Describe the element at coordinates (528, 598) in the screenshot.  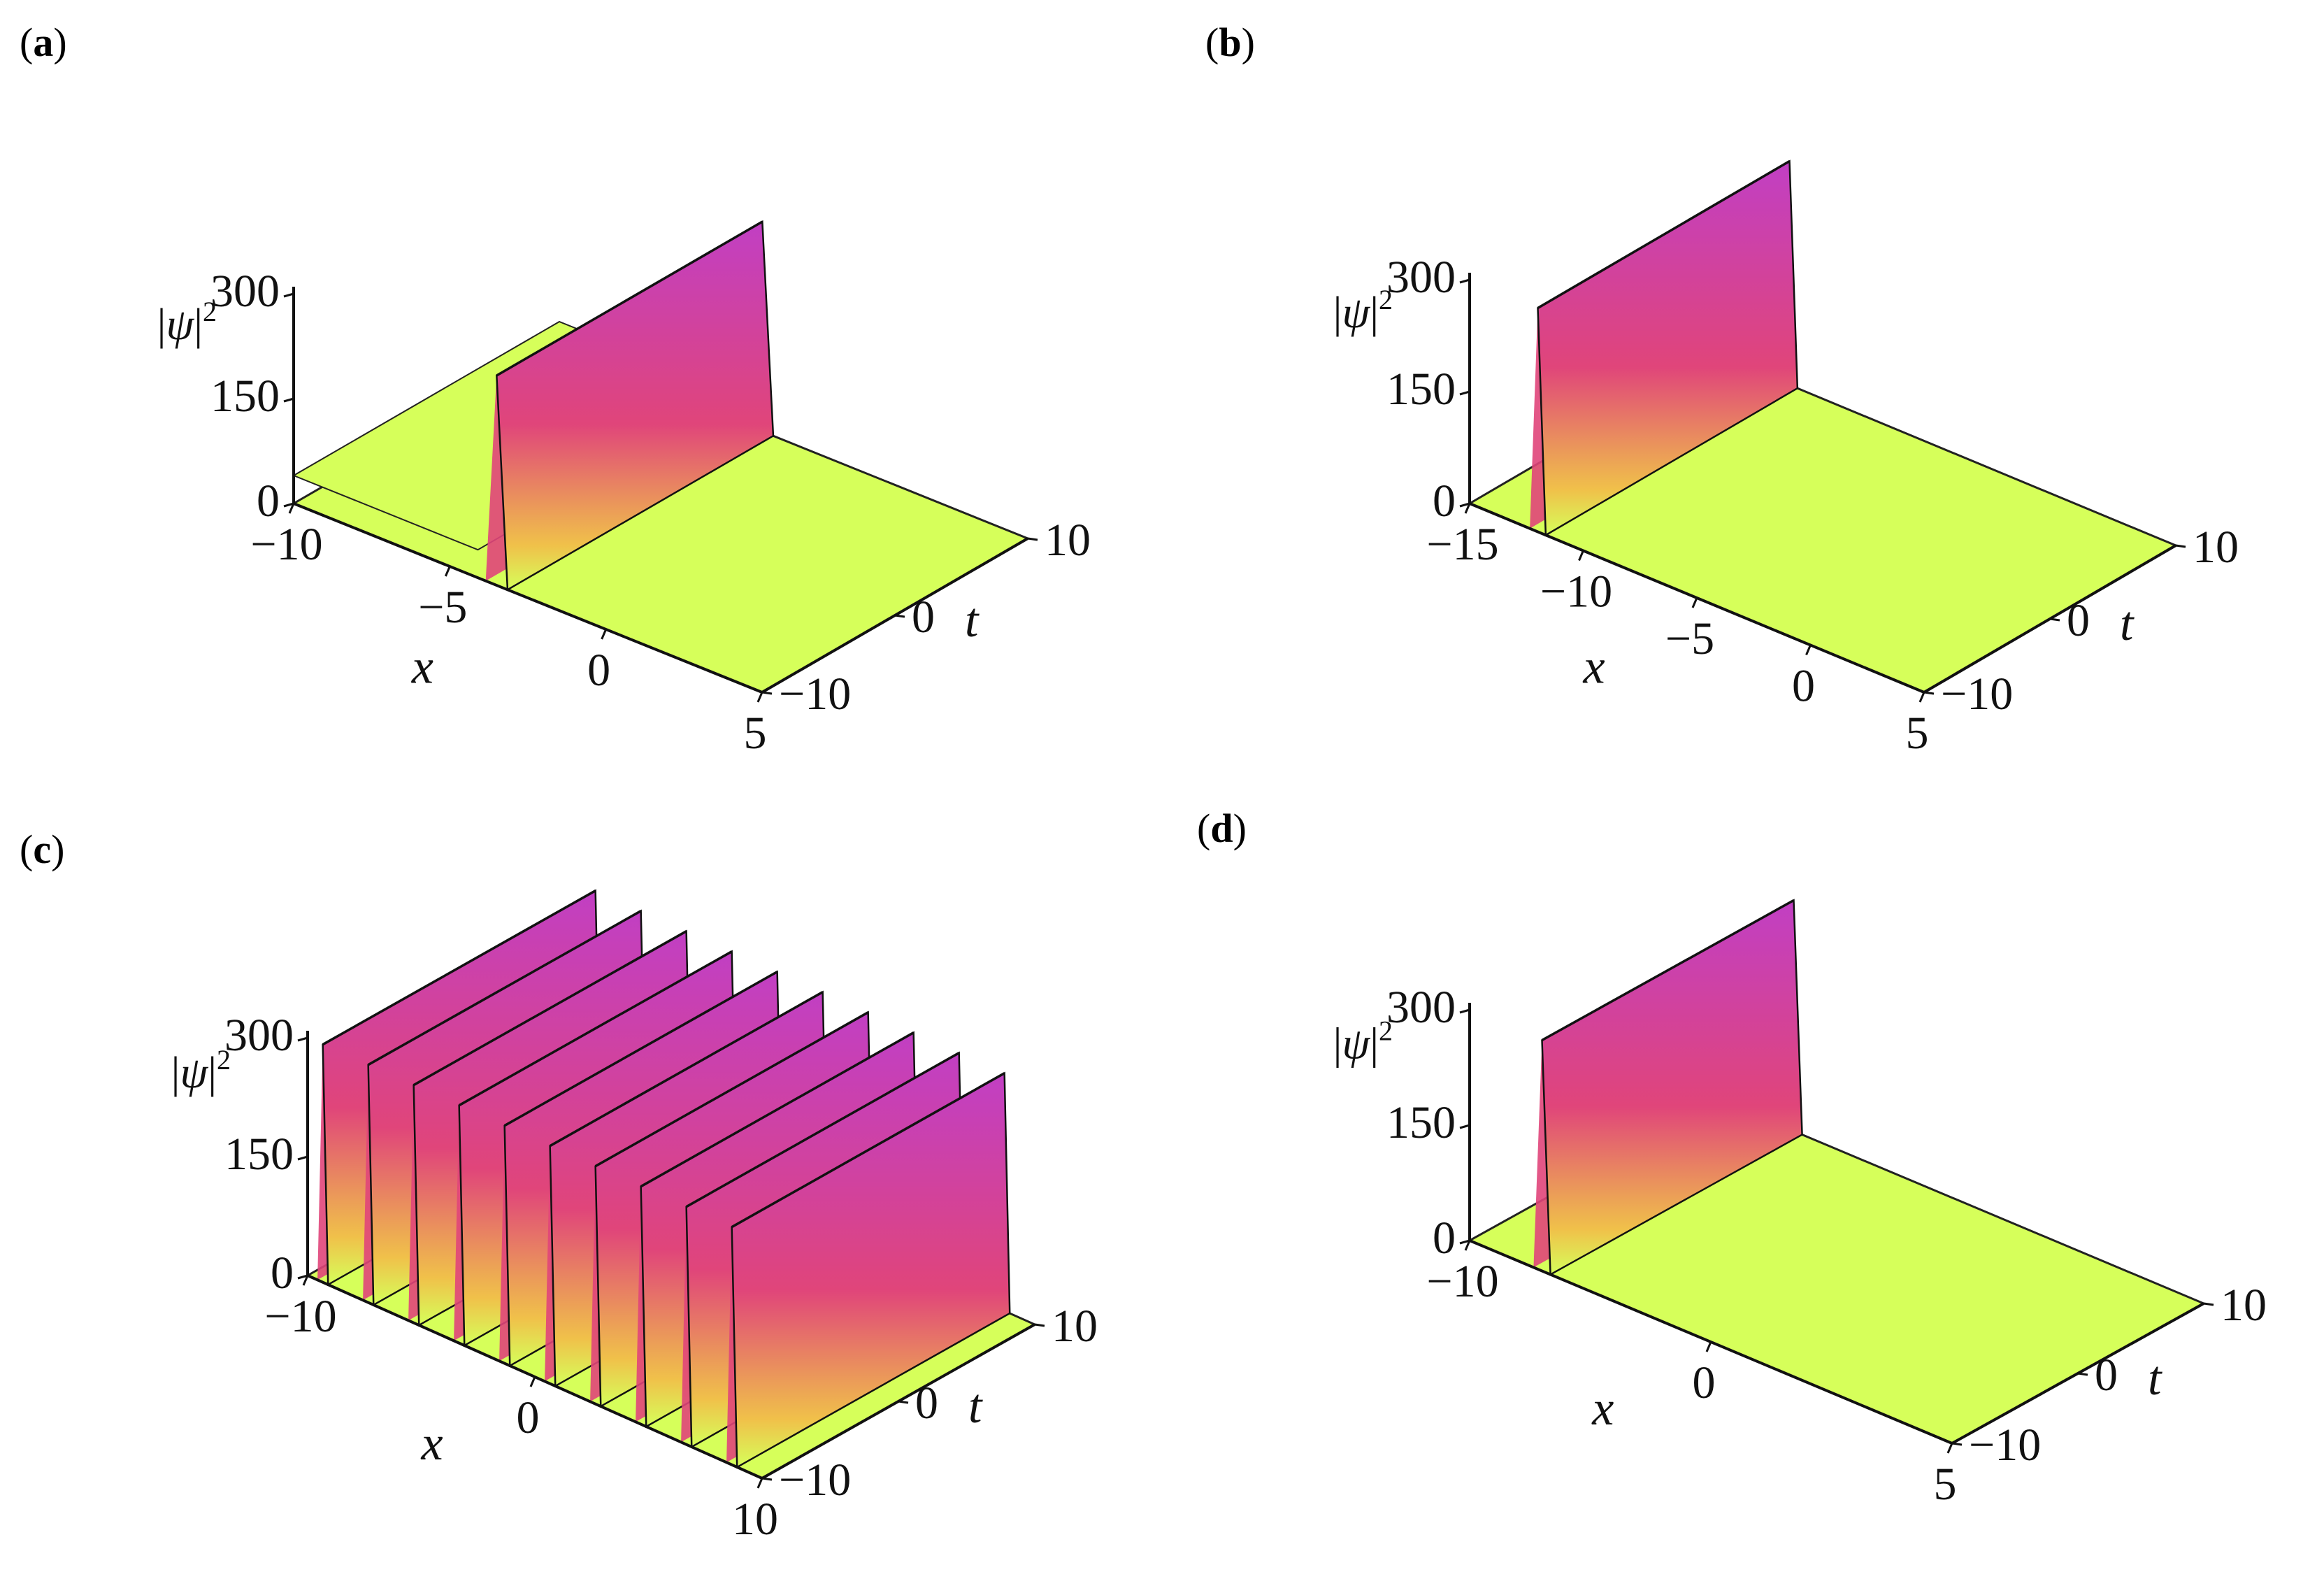
I see `x-axis` at that location.